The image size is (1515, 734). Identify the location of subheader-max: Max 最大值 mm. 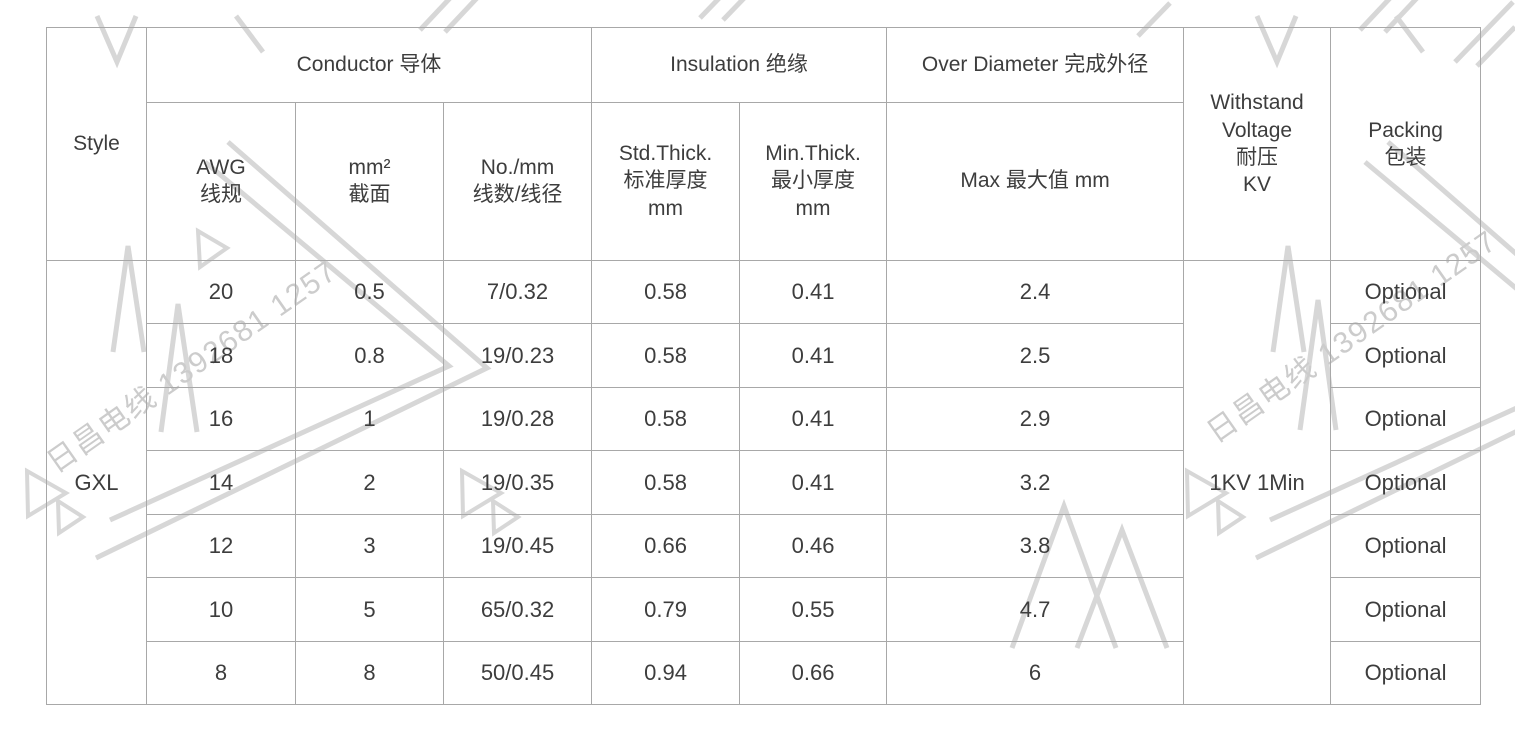
(1035, 181).